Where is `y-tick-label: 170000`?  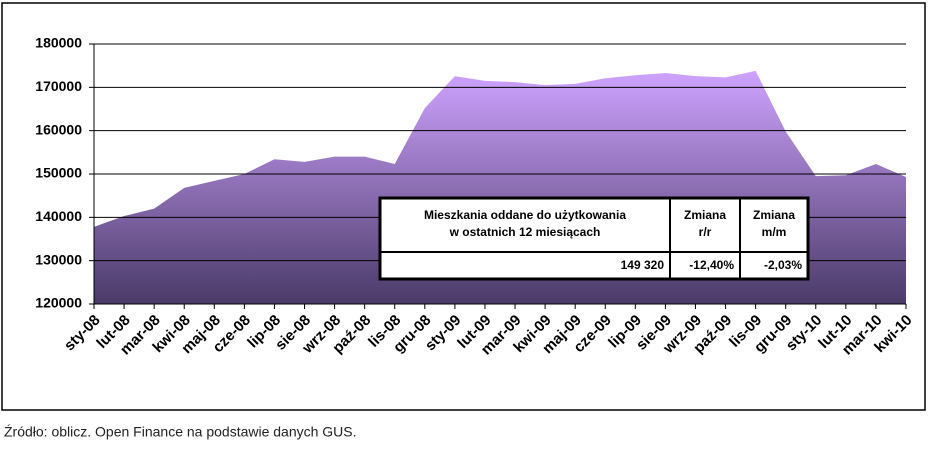 y-tick-label: 170000 is located at coordinates (58, 86).